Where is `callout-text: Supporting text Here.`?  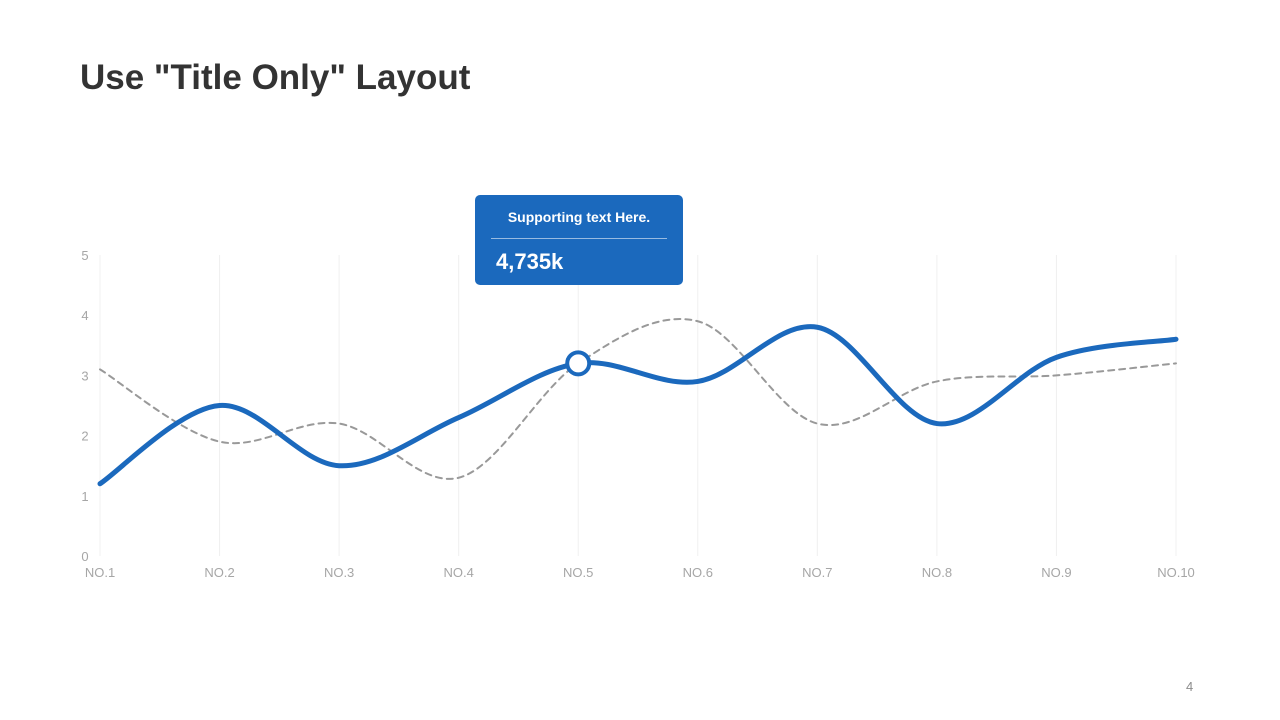 callout-text: Supporting text Here. is located at coordinates (579, 217).